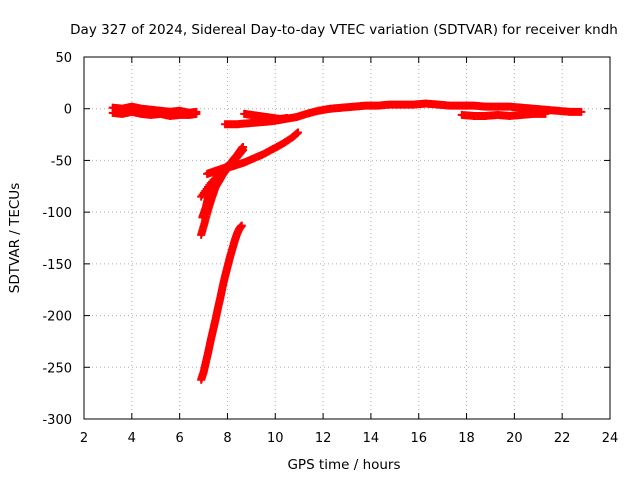 The image size is (640, 480). Describe the element at coordinates (297, 132) in the screenshot. I see `data-point-track-a` at that location.